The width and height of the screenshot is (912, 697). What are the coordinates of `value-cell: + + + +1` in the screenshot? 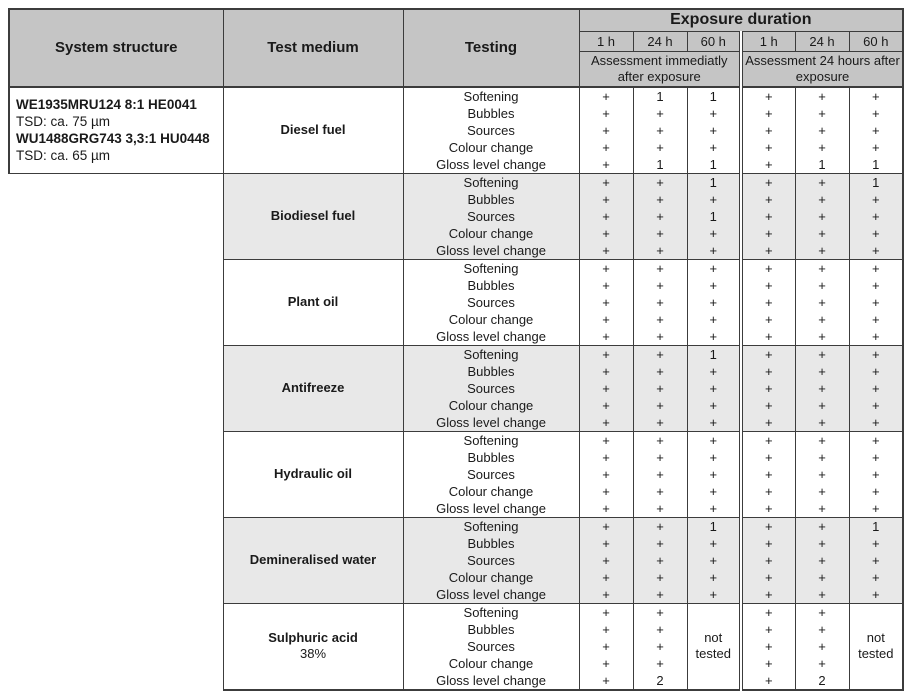 It's located at (876, 130).